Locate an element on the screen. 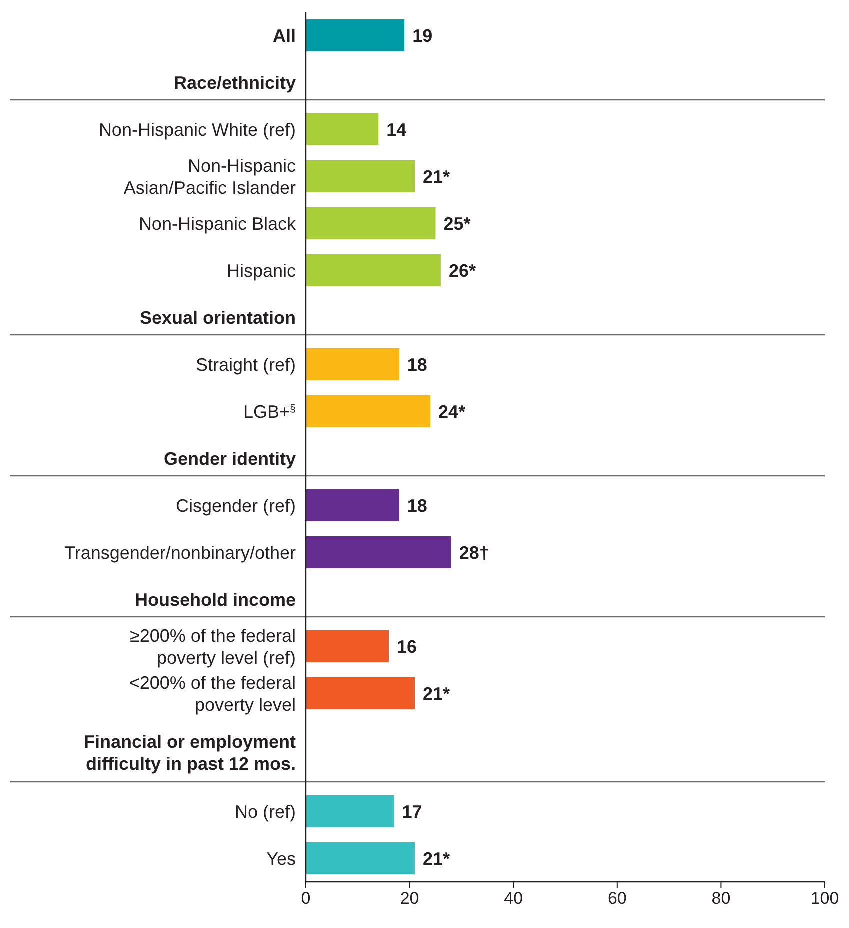 This screenshot has width=849, height=928. data-label: 26* is located at coordinates (462, 270).